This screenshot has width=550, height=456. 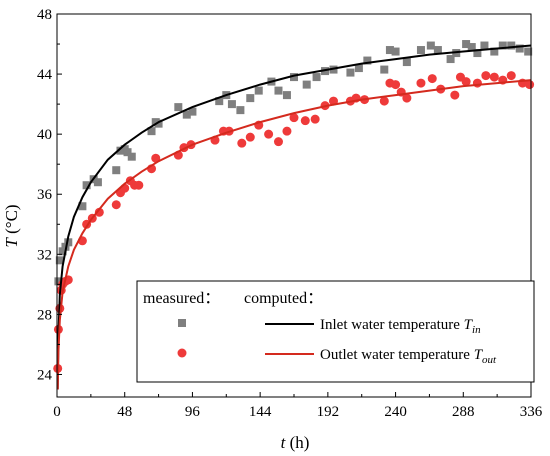 I want to click on legend-outlet-marker, so click(x=182, y=353).